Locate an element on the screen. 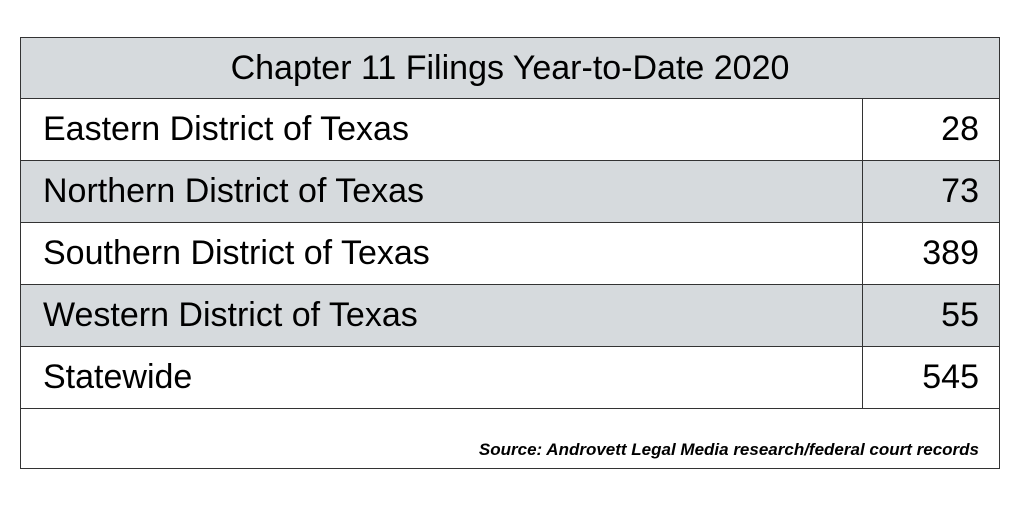 This screenshot has width=1024, height=513. table-title: Chapter 11 Filings Year-to-Date 2020 is located at coordinates (510, 68).